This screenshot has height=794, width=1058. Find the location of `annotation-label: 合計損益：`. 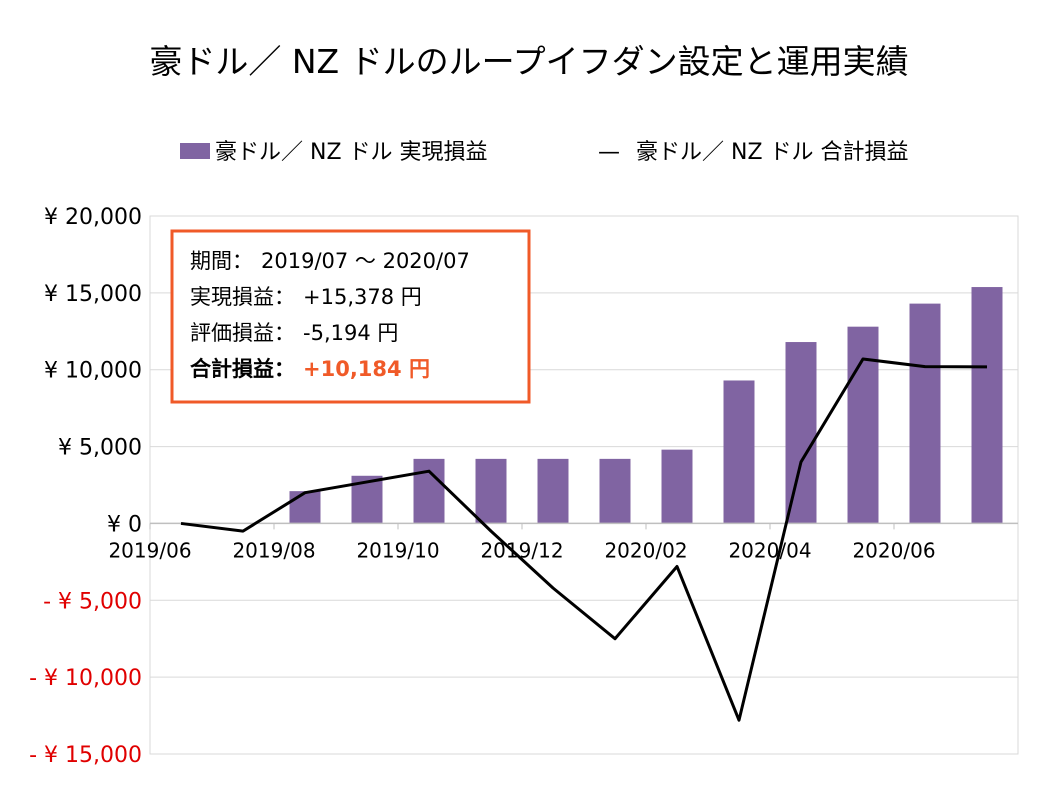

annotation-label: 合計損益： is located at coordinates (242, 369).